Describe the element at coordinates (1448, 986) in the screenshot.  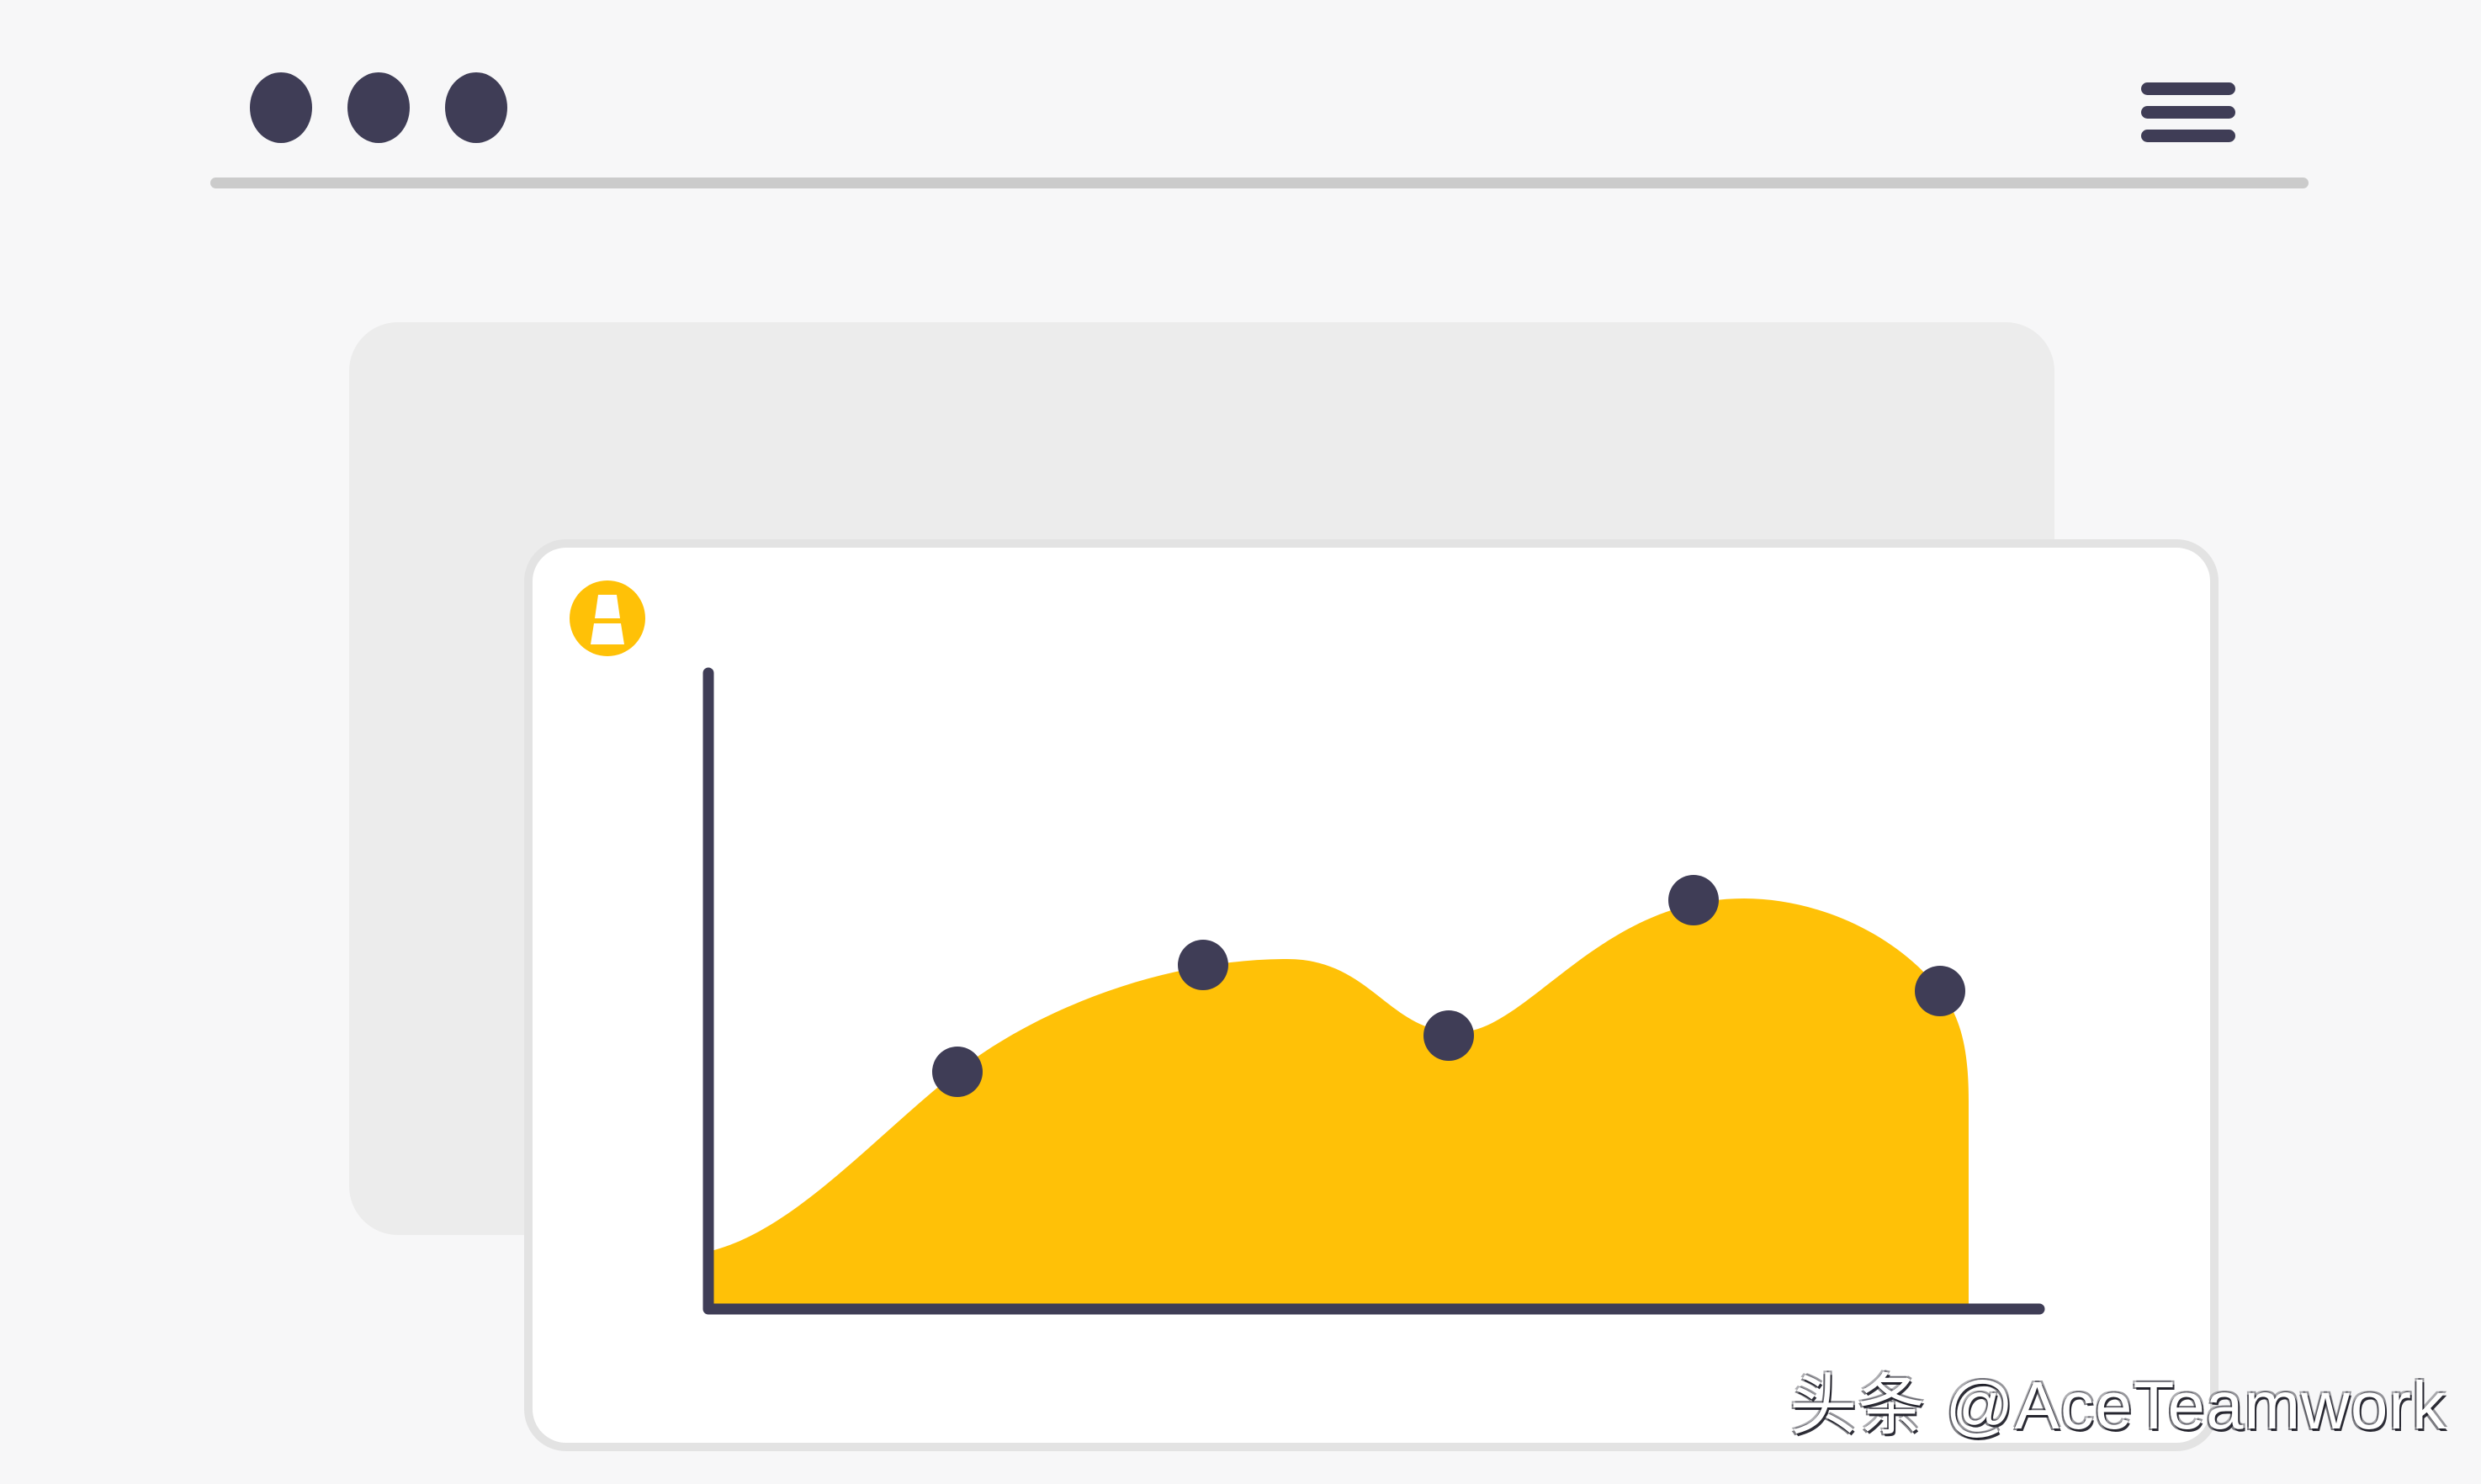
I see `chart-data-points` at that location.